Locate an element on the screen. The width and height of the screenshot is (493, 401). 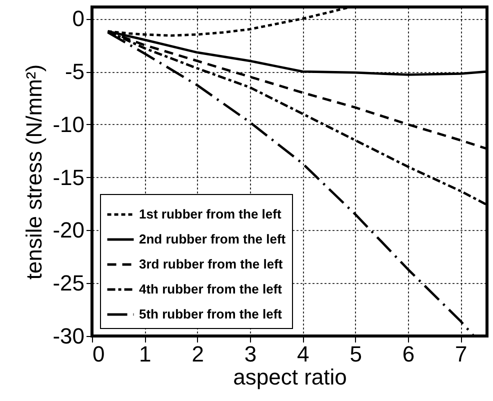
x-tick-label: 0 is located at coordinates (98, 354).